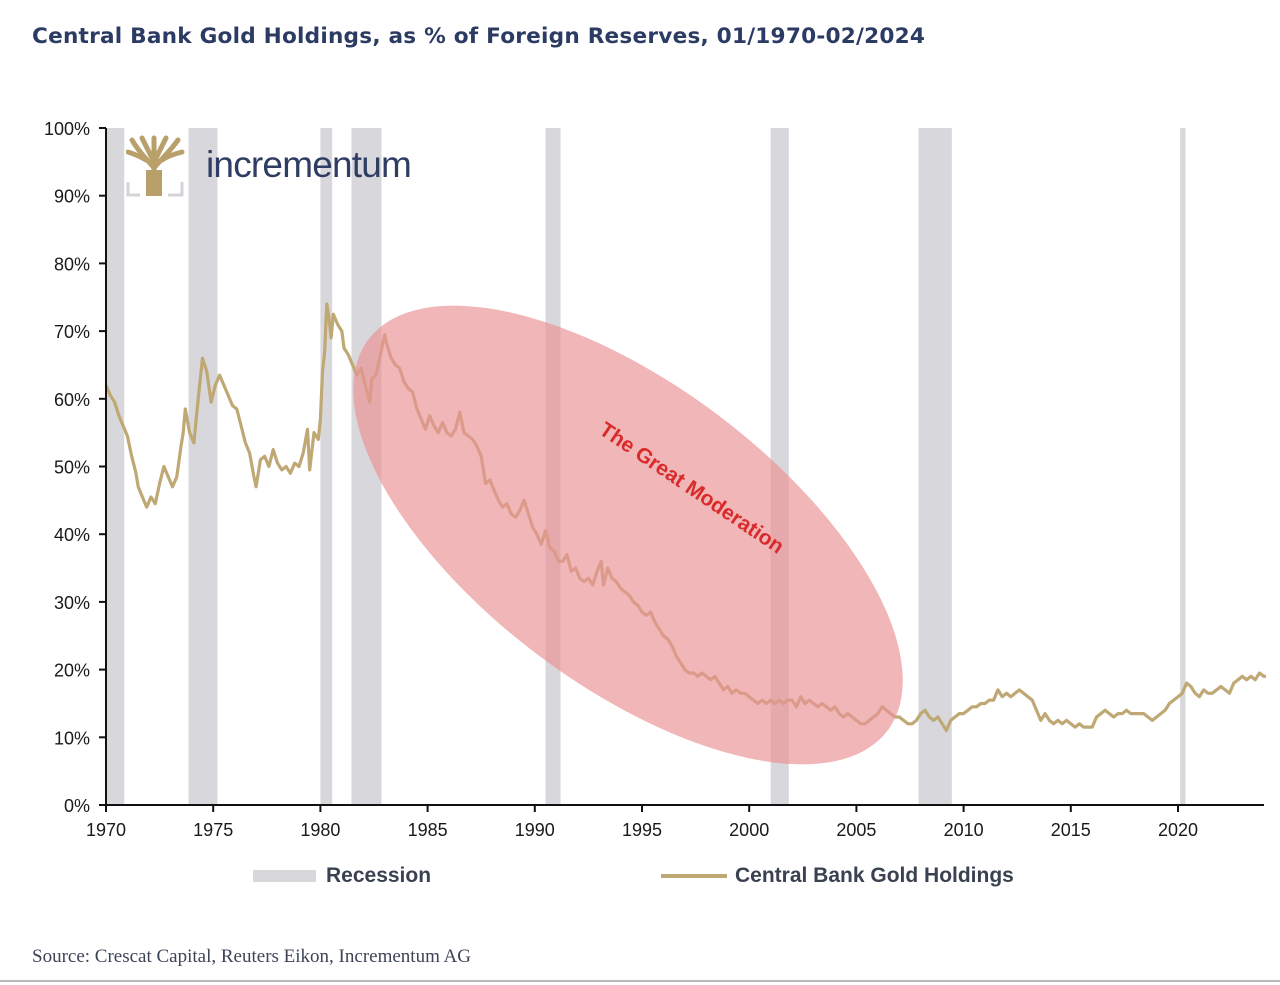  What do you see at coordinates (72, 332) in the screenshot?
I see `y-tick-label-70: 70%` at bounding box center [72, 332].